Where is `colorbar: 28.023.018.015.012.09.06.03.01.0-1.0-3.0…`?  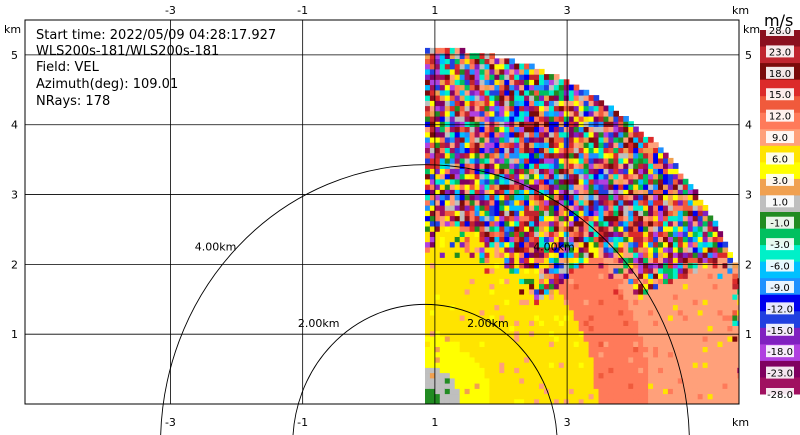
colorbar: 28.023.018.015.012.09.06.03.01.0-1.0-3.0… is located at coordinates (780, 212).